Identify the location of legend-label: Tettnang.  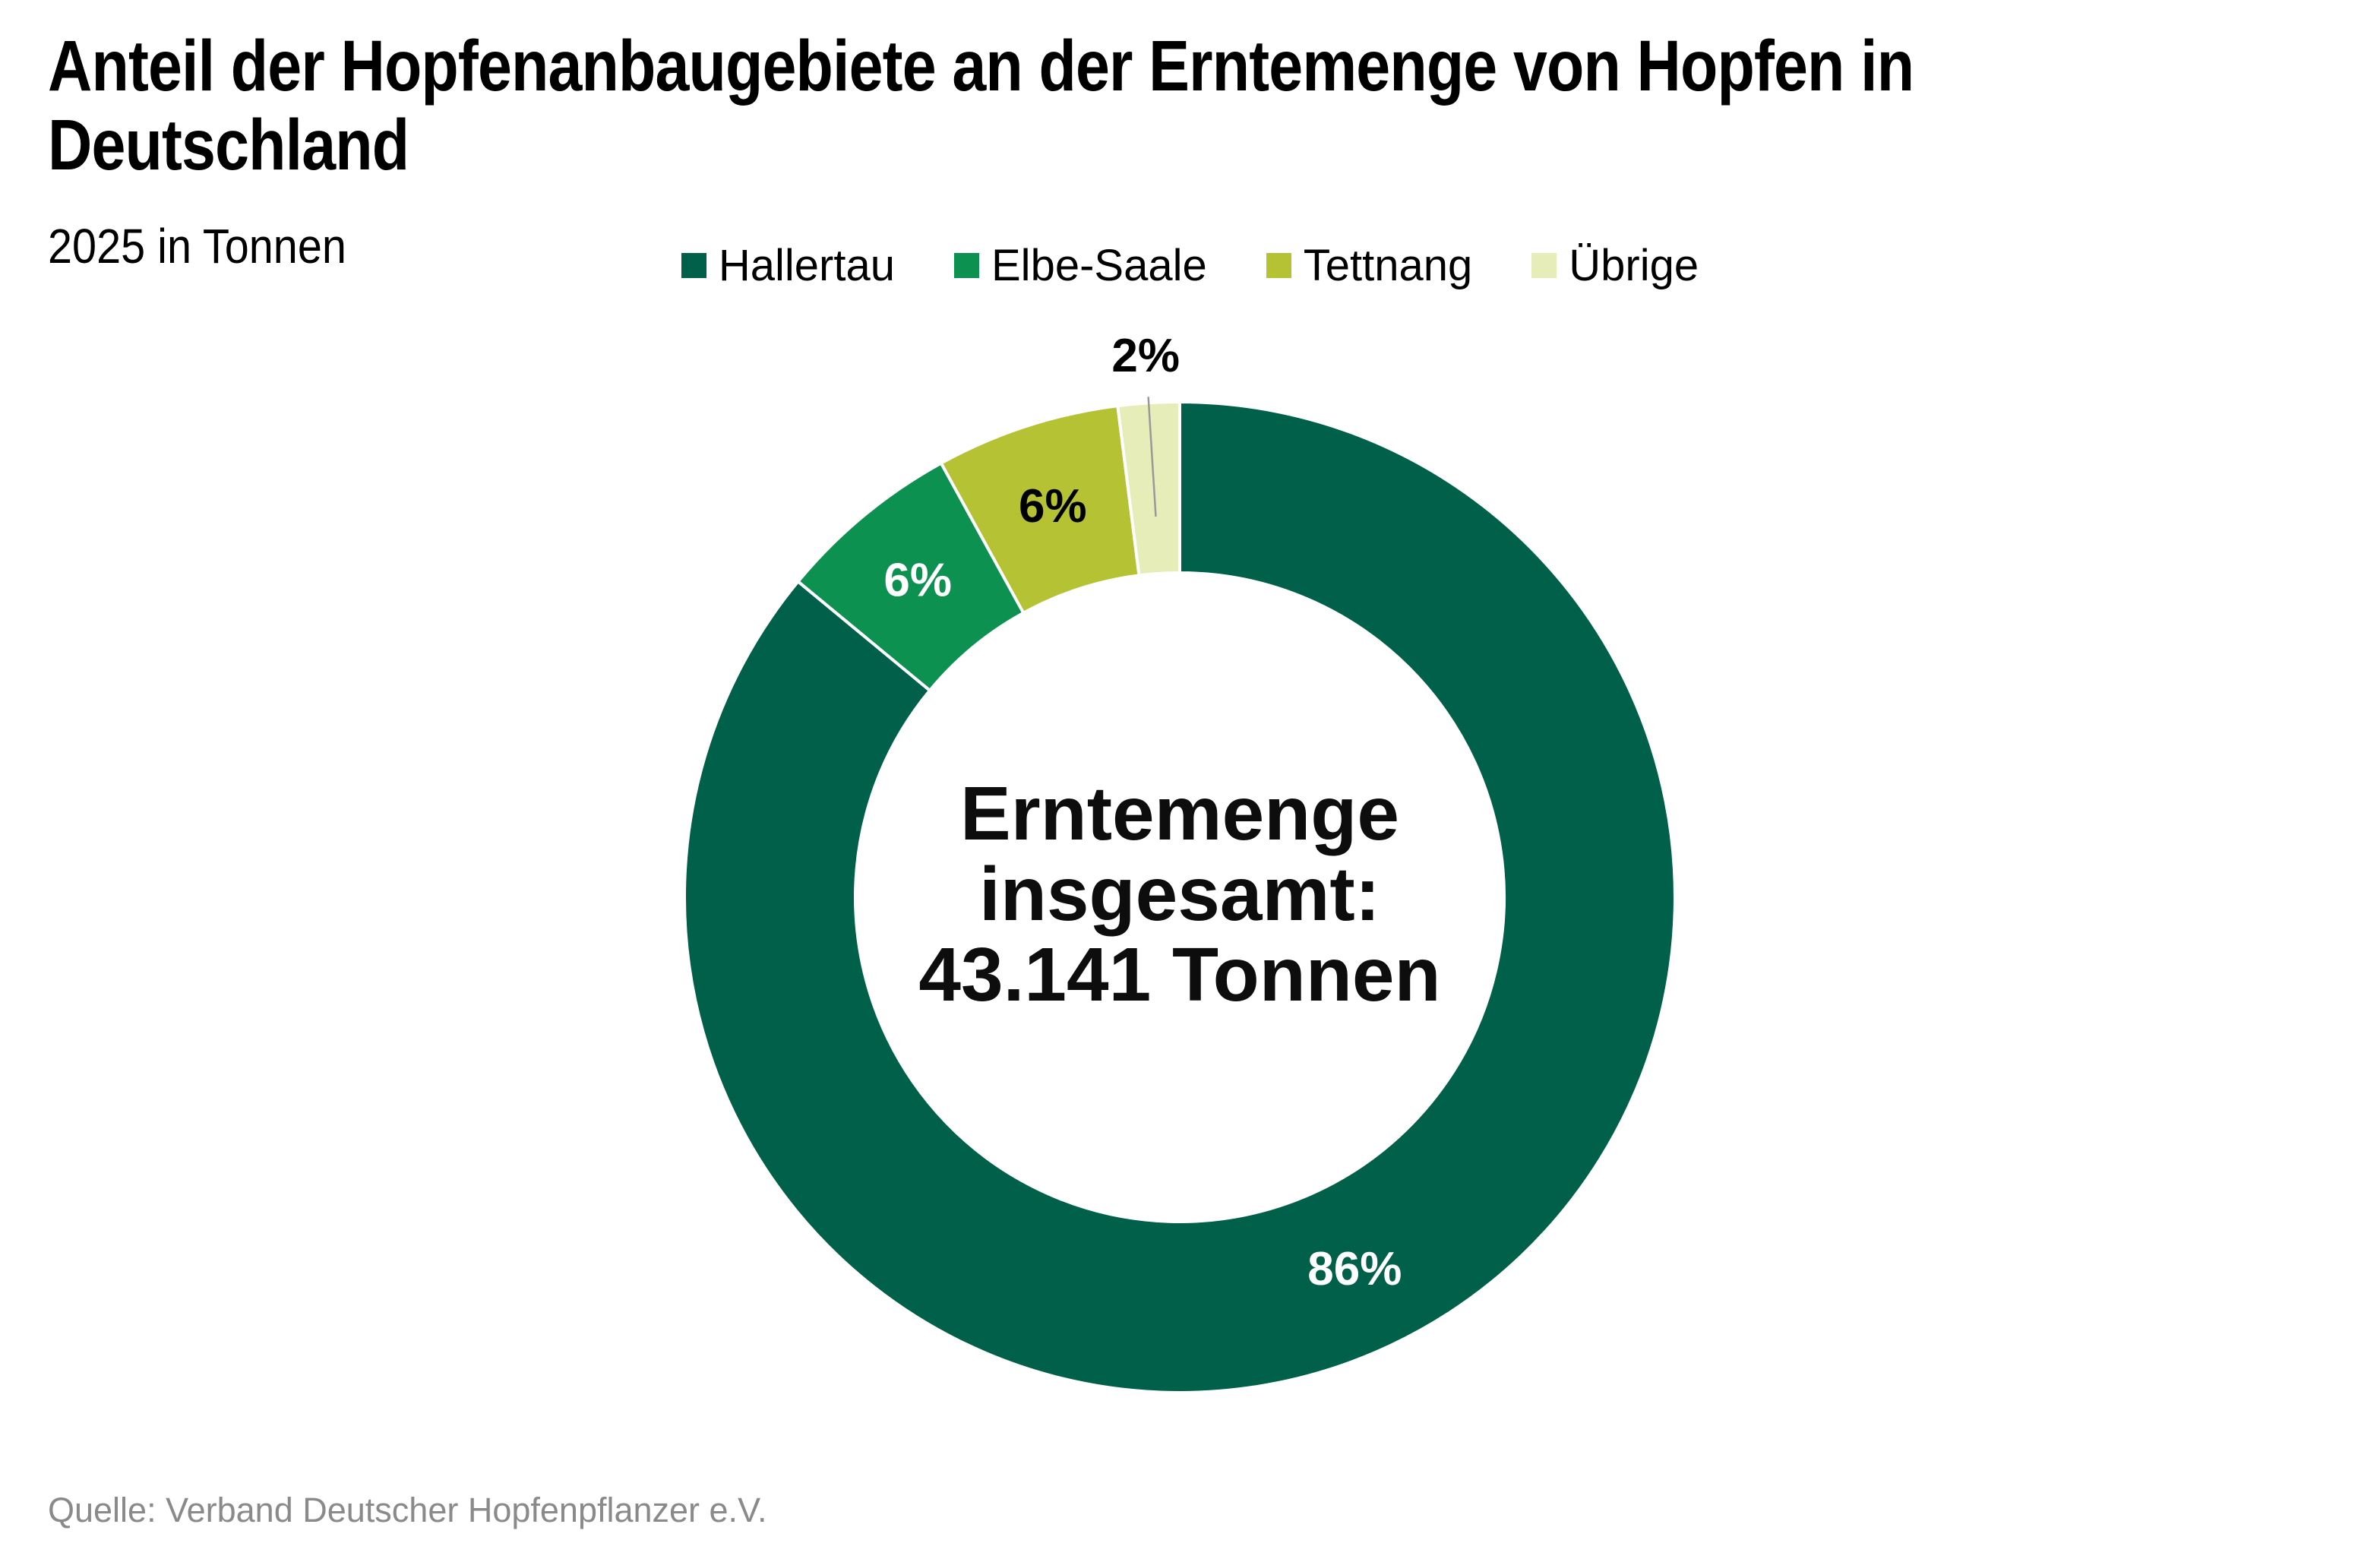
(1388, 265).